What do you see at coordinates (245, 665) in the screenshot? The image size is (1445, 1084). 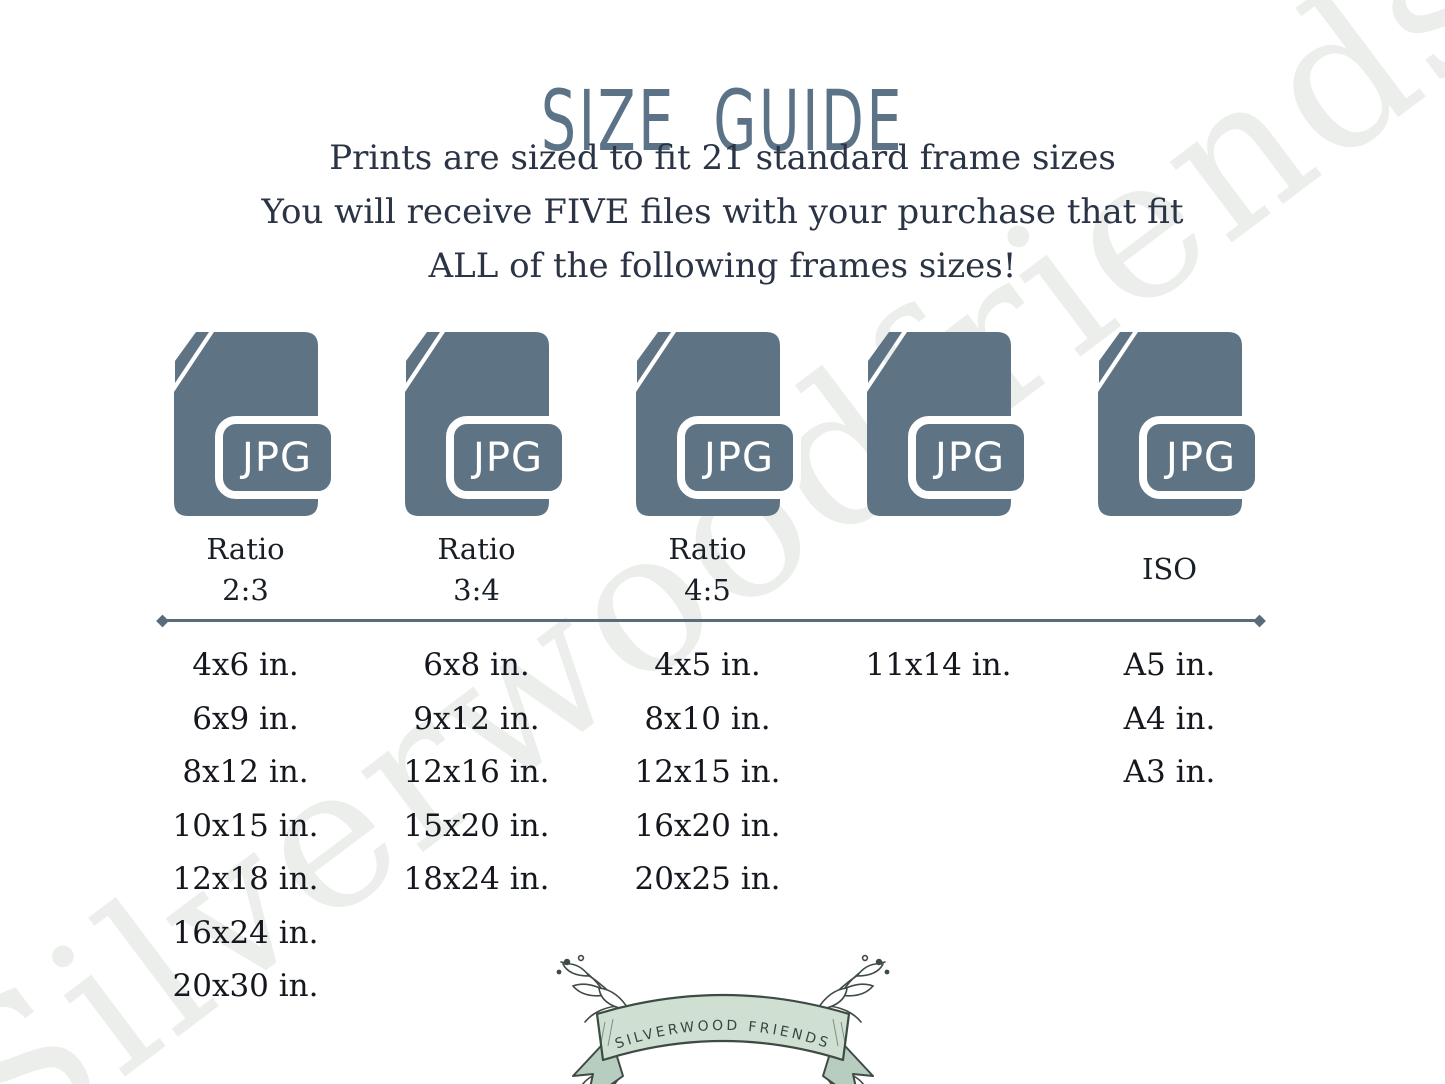 I see `size-item: 4x6 in.` at bounding box center [245, 665].